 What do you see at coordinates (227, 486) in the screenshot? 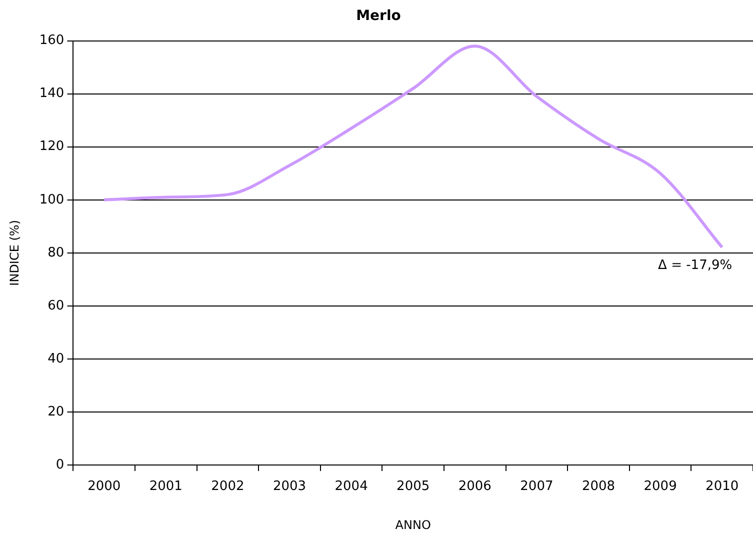
I see `x-tick-label: 2002` at bounding box center [227, 486].